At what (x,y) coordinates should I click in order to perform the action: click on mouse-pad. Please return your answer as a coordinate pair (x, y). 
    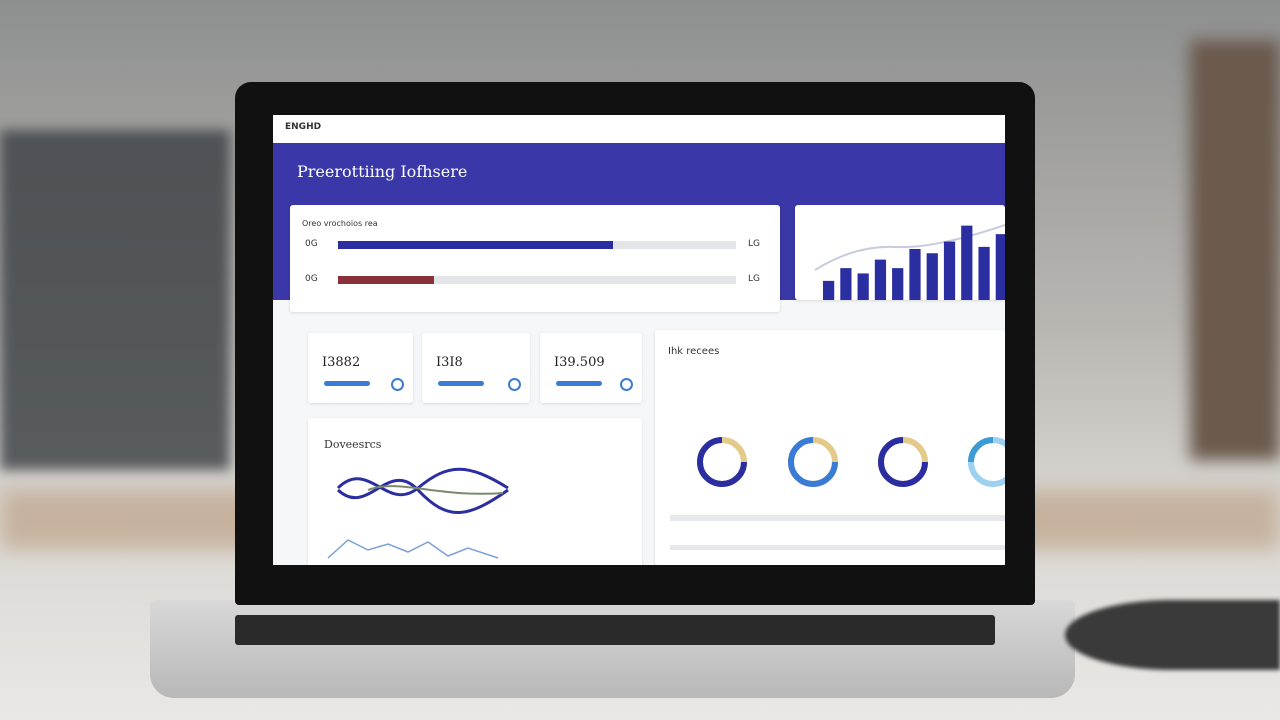
    Looking at the image, I should click on (1172, 635).